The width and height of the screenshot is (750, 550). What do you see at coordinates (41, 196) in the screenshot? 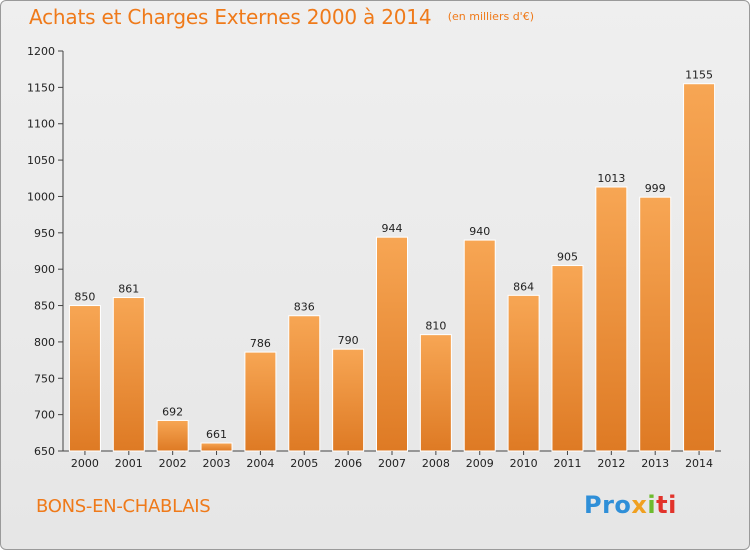
I see `y-tick-label: 1000` at bounding box center [41, 196].